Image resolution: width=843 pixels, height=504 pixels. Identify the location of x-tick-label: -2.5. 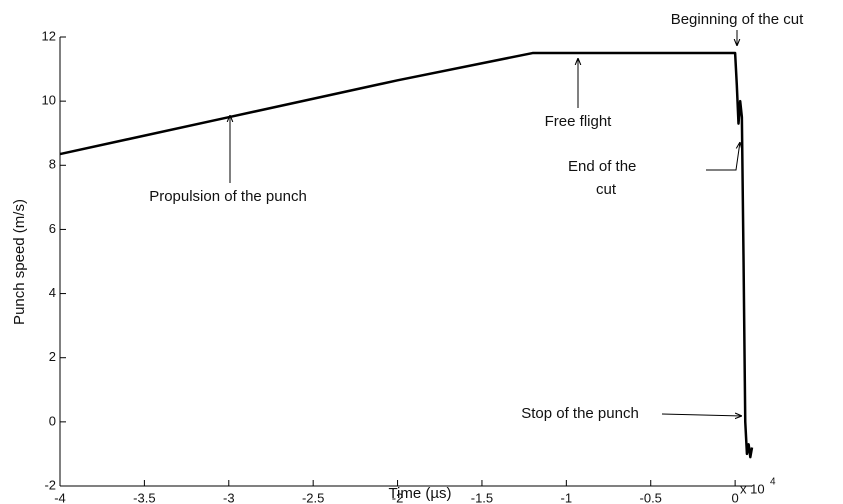
(313, 497).